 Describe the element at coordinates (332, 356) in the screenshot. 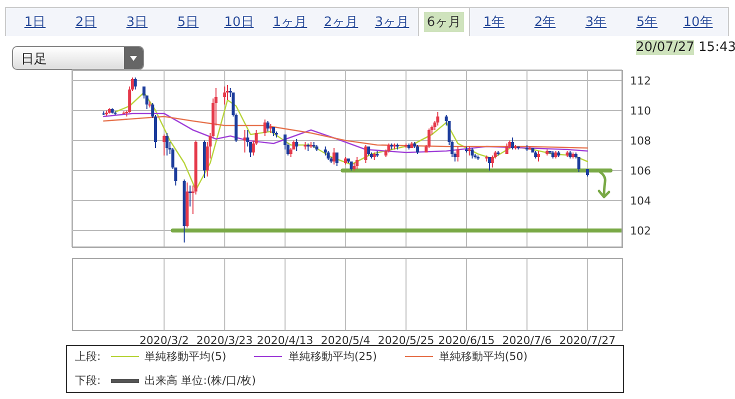

I see `legend-label: 単純移動平均(25)` at that location.